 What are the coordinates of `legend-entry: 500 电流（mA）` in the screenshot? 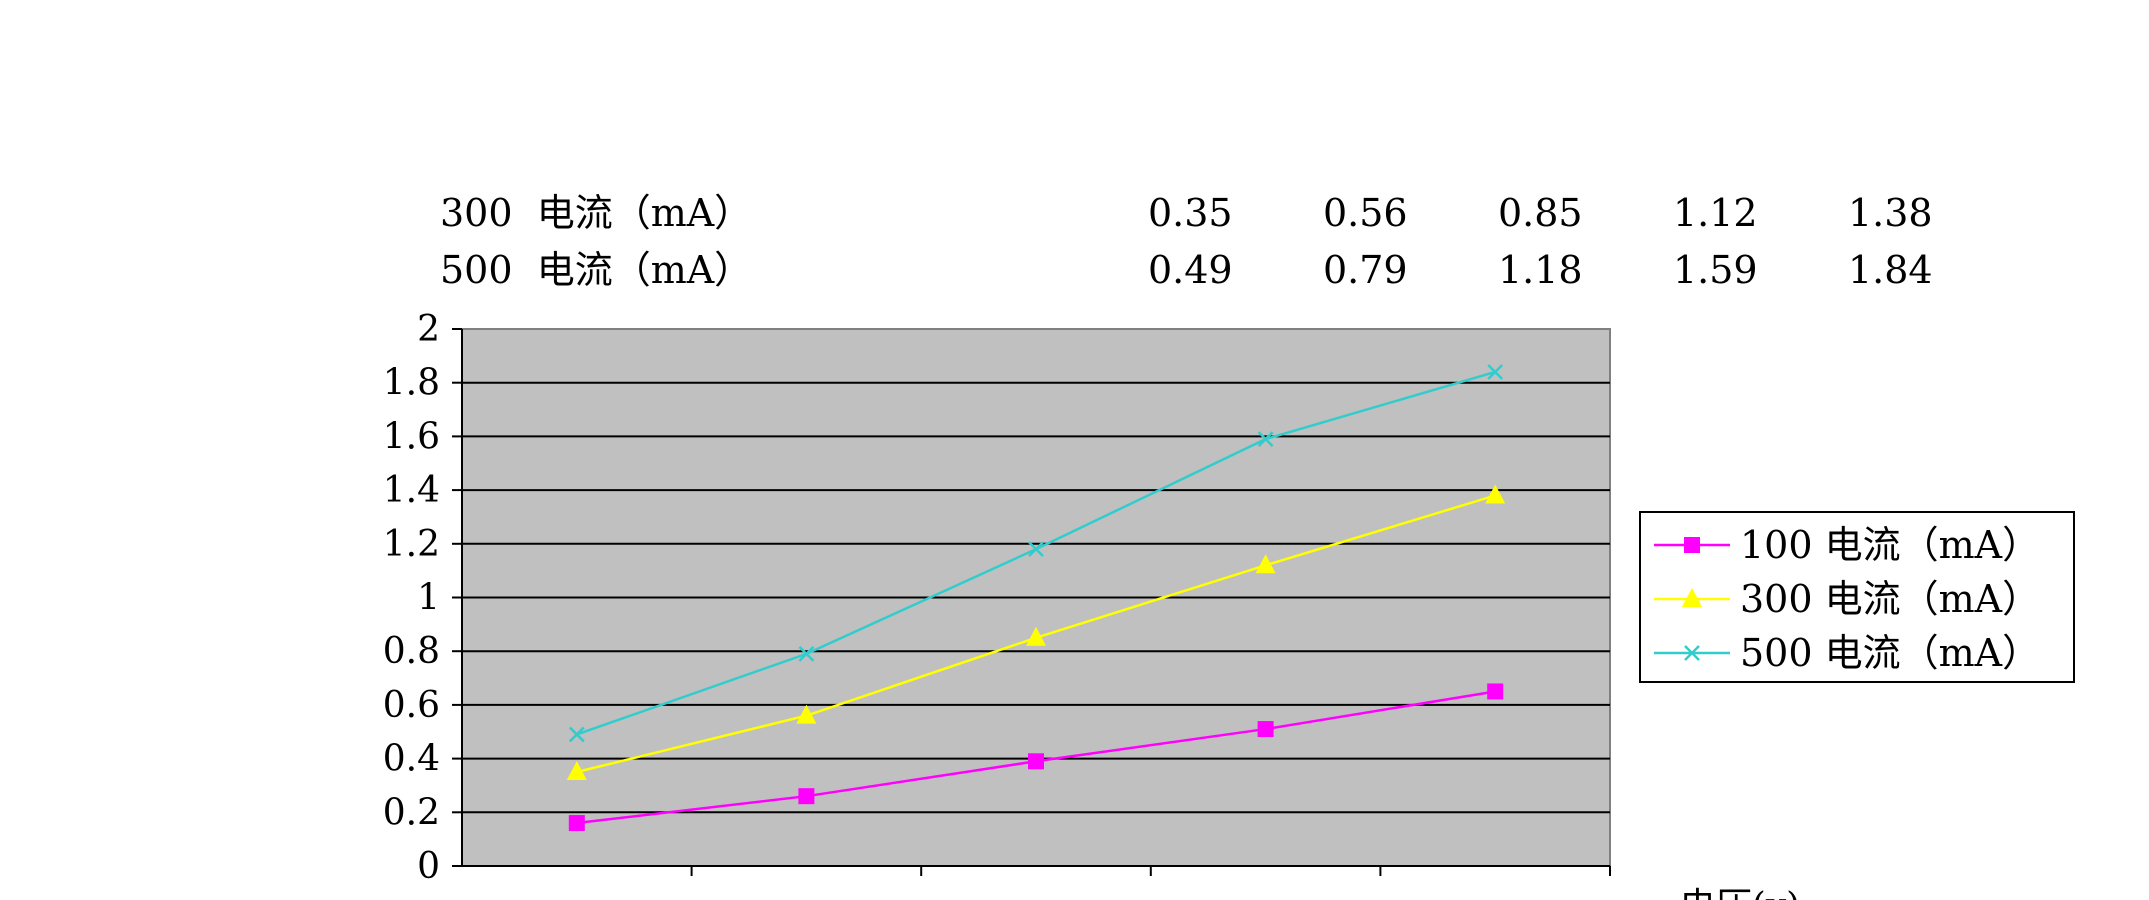 It's located at (1890, 653).